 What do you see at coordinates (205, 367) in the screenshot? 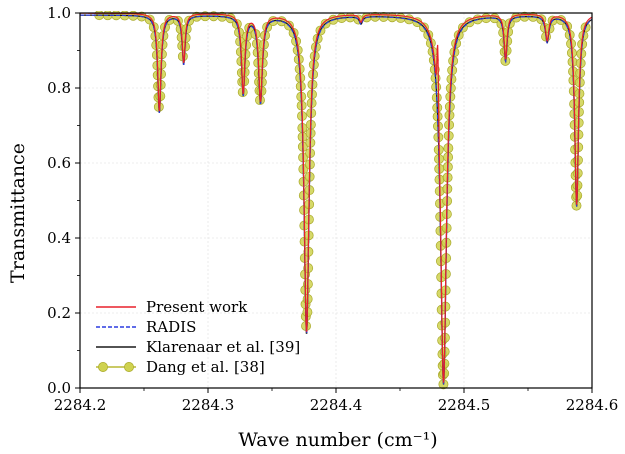
I see `legend-label: Dang et al. [38]` at bounding box center [205, 367].